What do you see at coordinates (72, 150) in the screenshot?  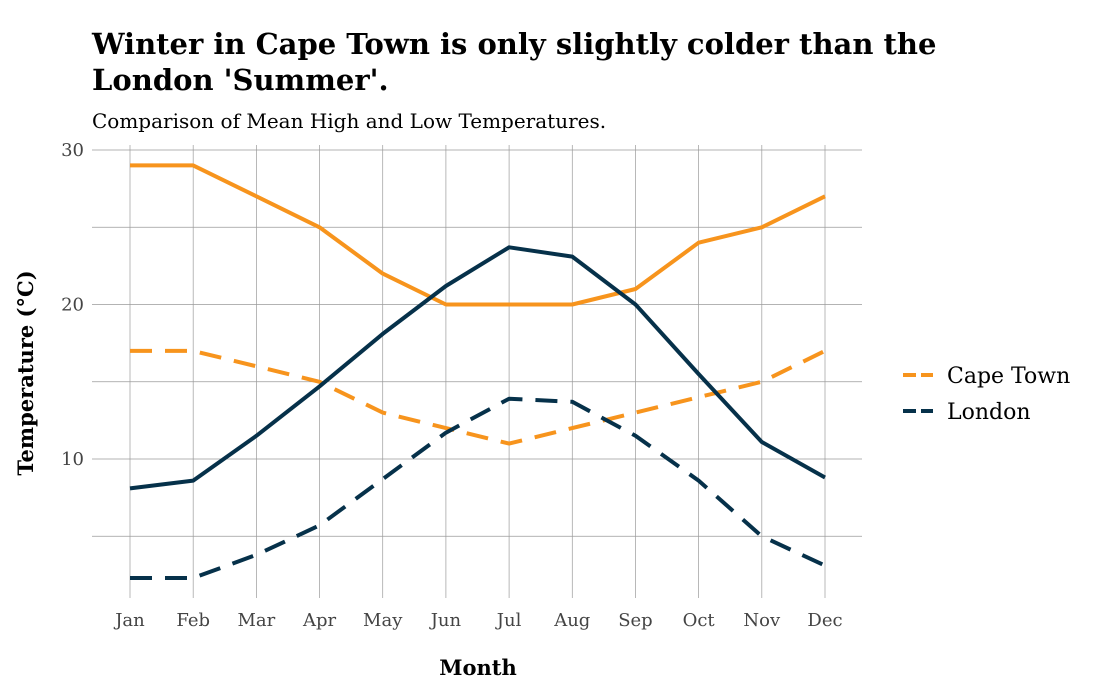 I see `y-tick-label: 30` at bounding box center [72, 150].